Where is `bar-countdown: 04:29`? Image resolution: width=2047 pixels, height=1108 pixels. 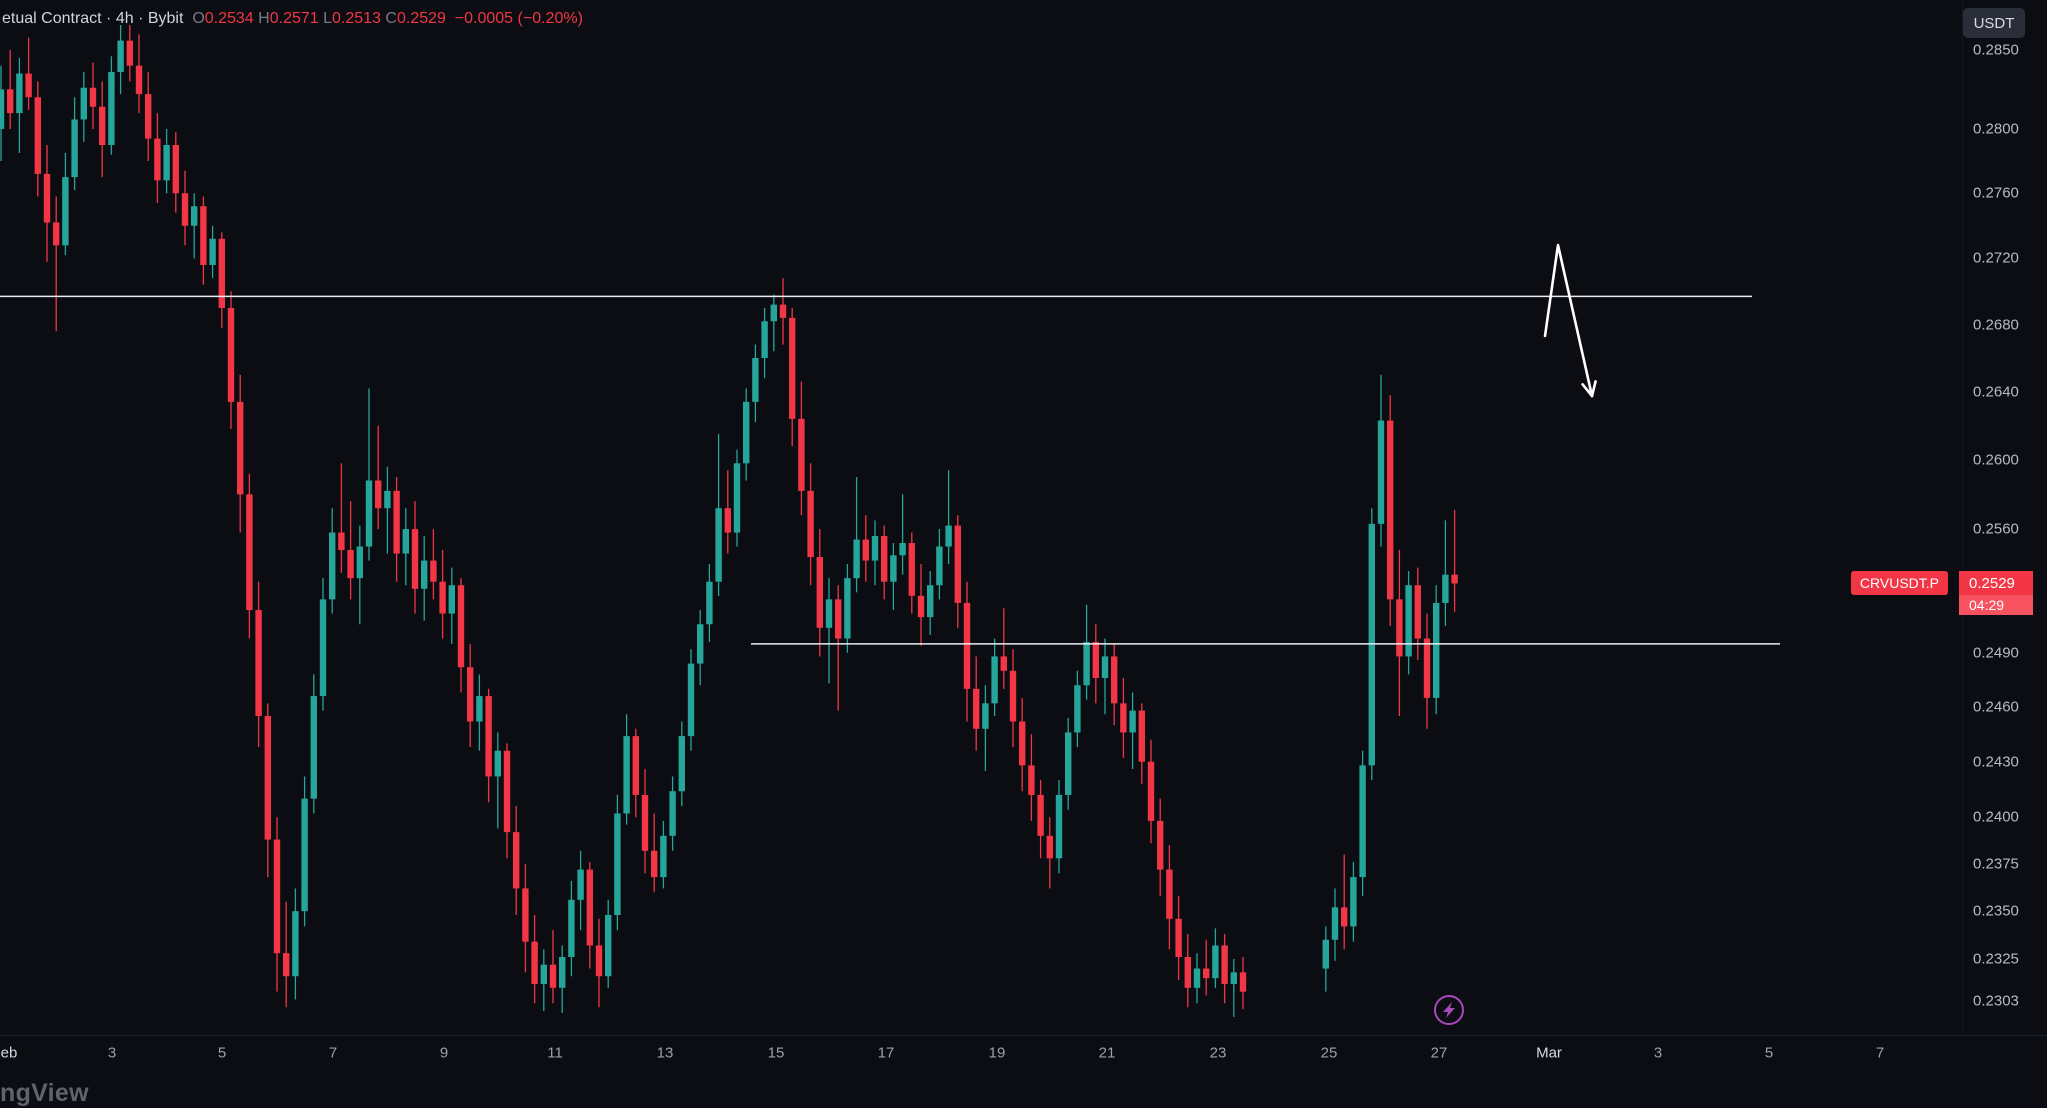 bar-countdown: 04:29 is located at coordinates (1996, 605).